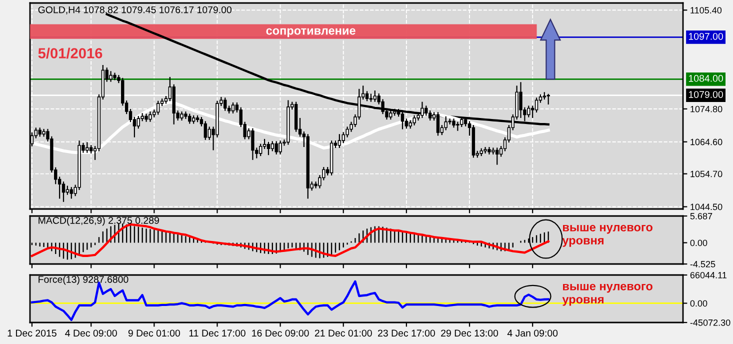 The width and height of the screenshot is (733, 344). Describe the element at coordinates (703, 264) in the screenshot. I see `y-tick-label: -4.525` at that location.